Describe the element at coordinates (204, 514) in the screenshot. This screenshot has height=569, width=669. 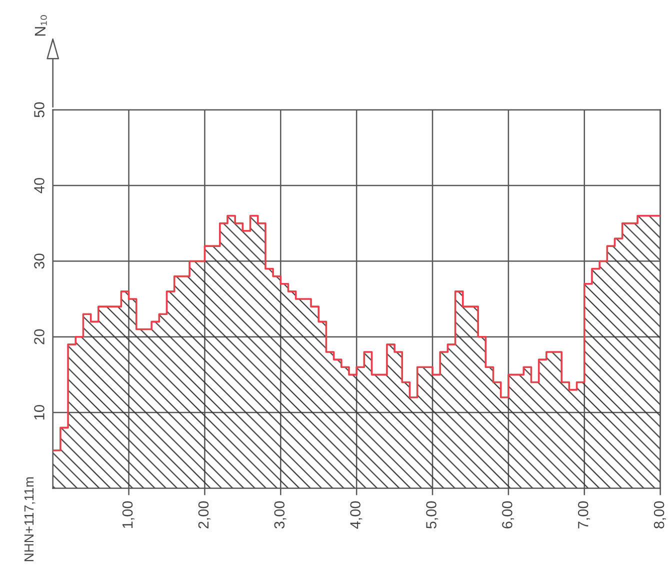
I see `x-tick-label: 2,00` at that location.